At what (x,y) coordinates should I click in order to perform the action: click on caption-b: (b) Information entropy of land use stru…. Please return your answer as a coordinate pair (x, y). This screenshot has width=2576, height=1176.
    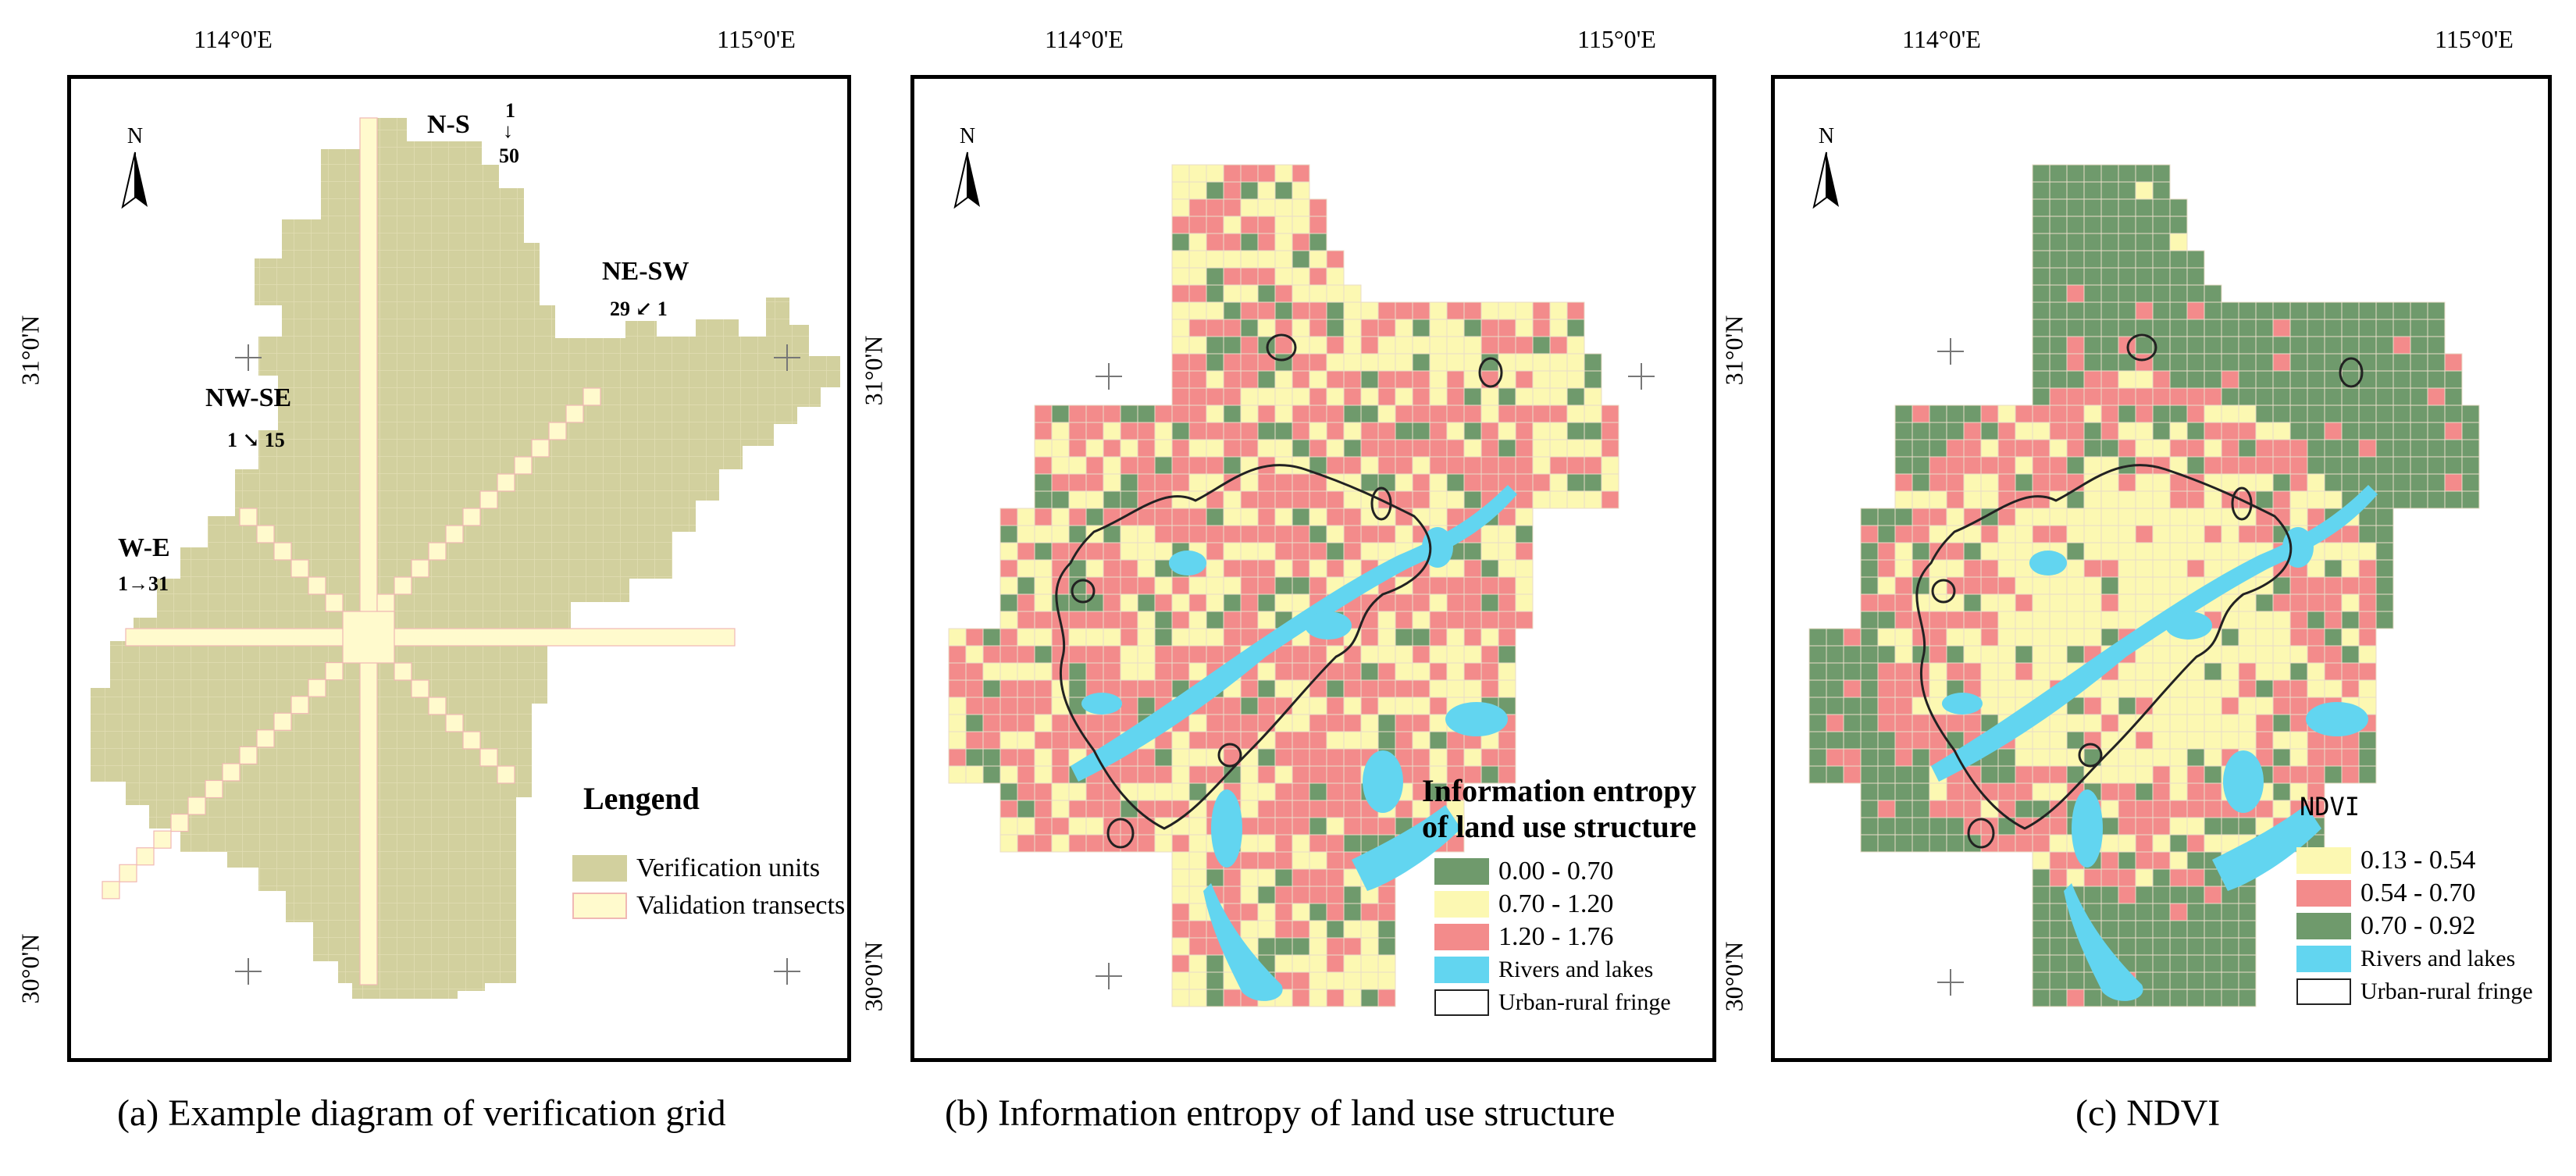
    Looking at the image, I should click on (1281, 1113).